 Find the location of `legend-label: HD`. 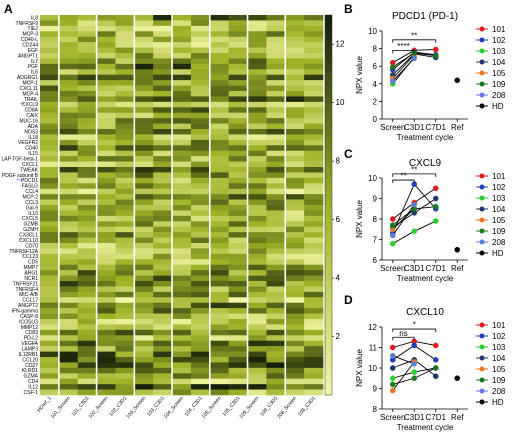

legend-label: HD is located at coordinates (498, 402).